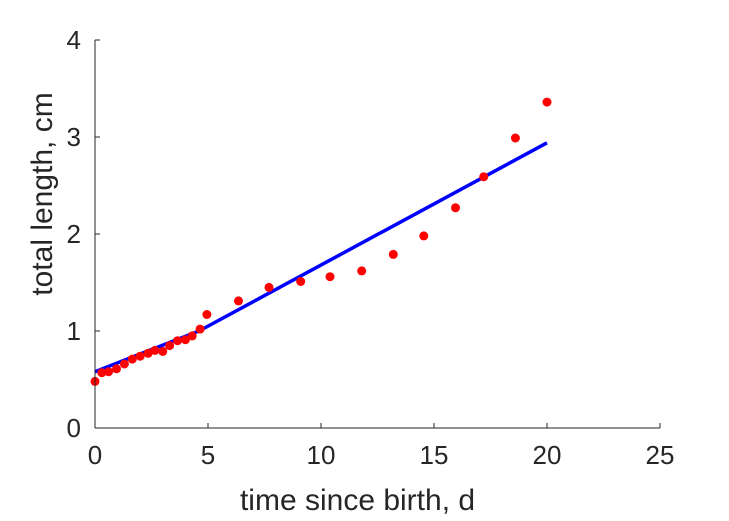 This screenshot has height=521, width=729. Describe the element at coordinates (42, 193) in the screenshot. I see `y-axis-label: total length, cm` at that location.